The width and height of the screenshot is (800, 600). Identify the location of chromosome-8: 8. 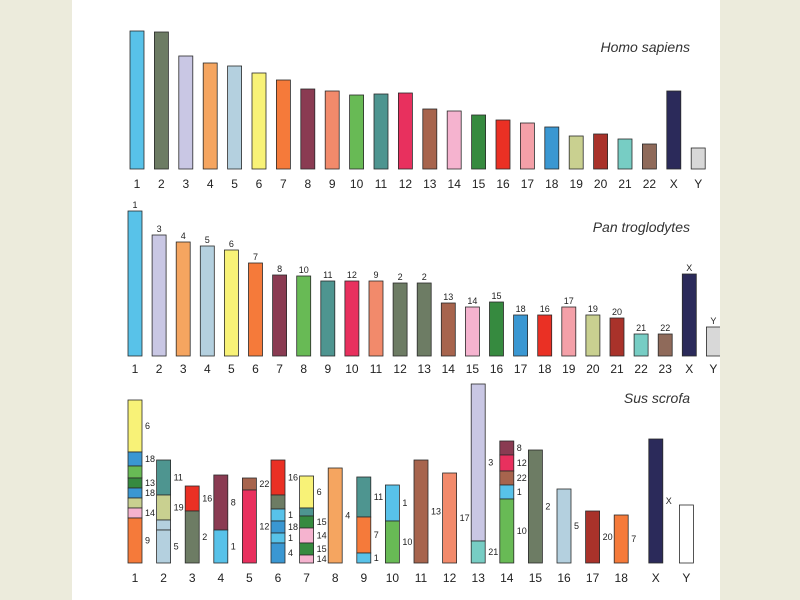
(308, 139).